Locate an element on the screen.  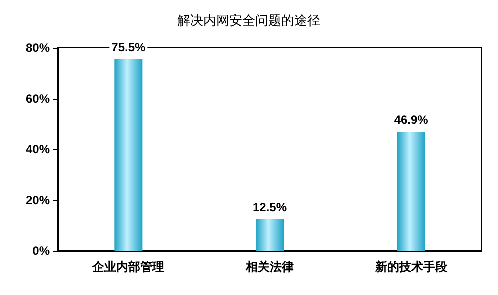
data-label: 46.9% is located at coordinates (411, 119).